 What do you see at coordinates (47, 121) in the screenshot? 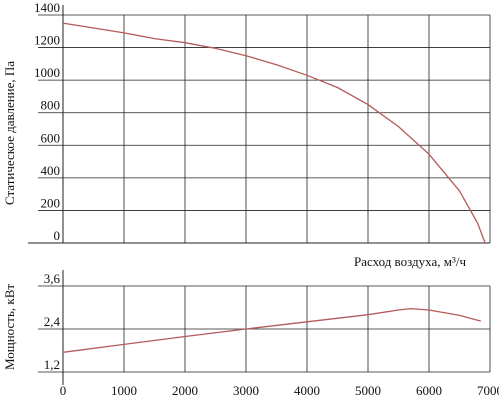
I see `pressure-y-tick-labels: 0 200 400 600 800 1000 1200 1400` at bounding box center [47, 121].